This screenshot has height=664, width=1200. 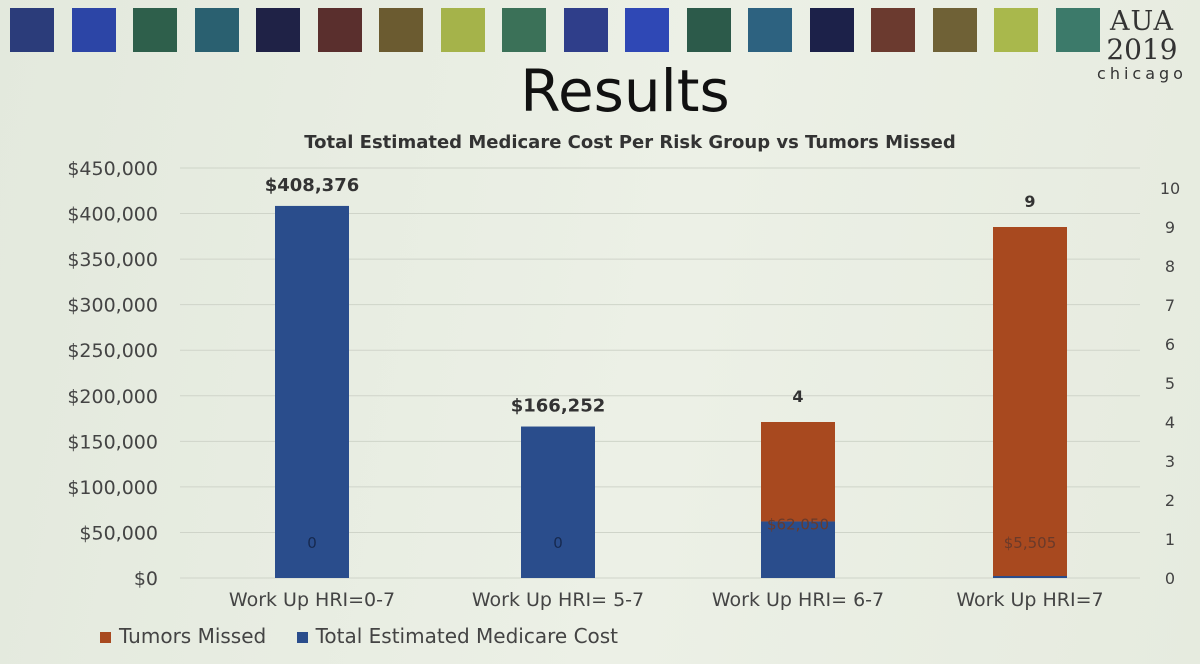 What do you see at coordinates (1029, 600) in the screenshot?
I see `x-category-label: Work Up HRI=7` at bounding box center [1029, 600].